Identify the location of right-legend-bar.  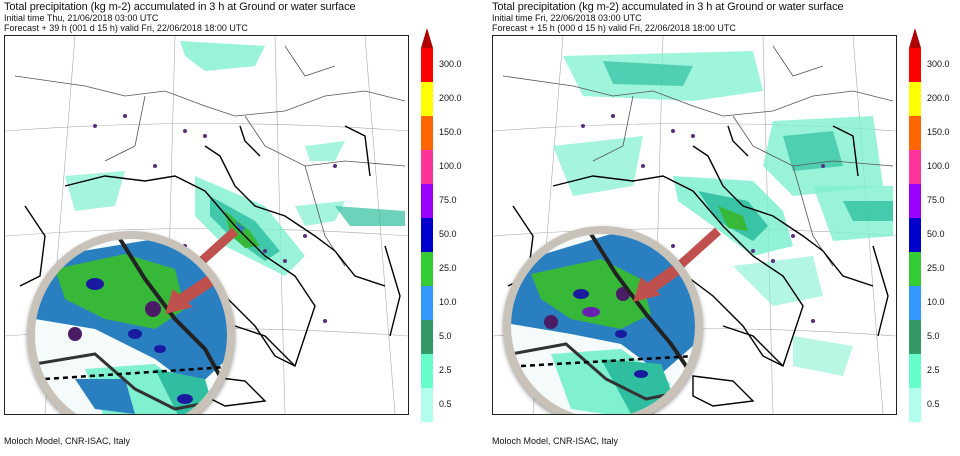
(915, 235).